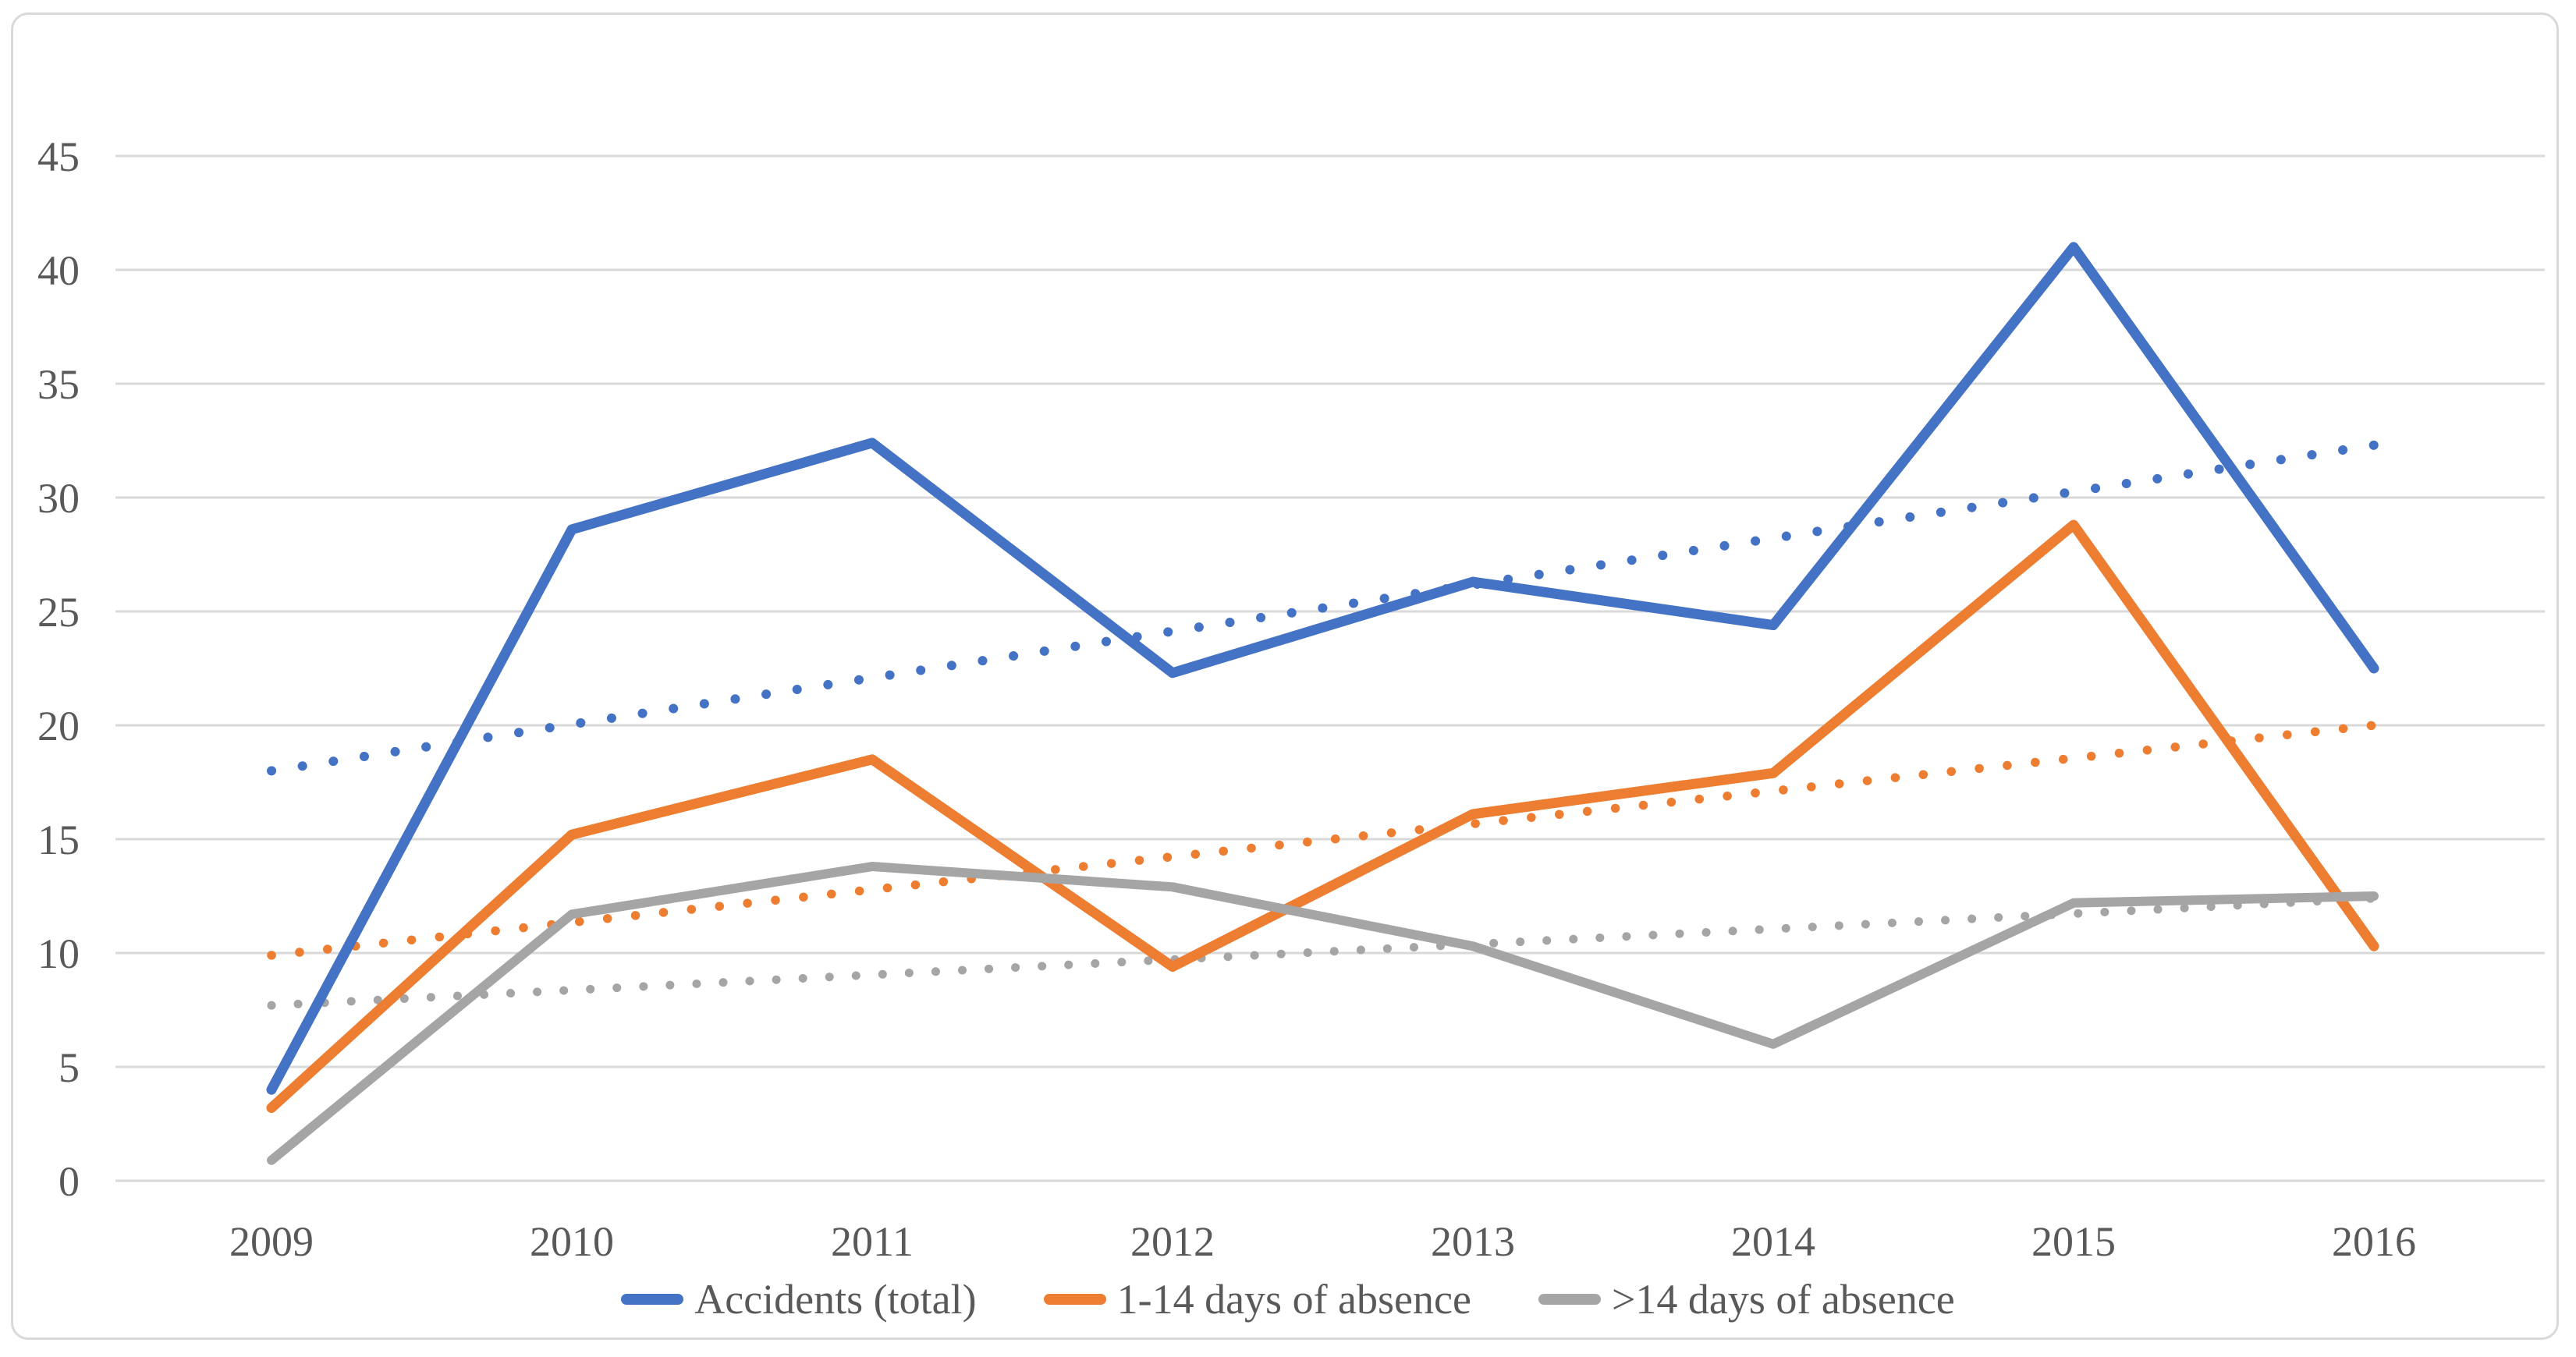 Image resolution: width=2576 pixels, height=1357 pixels. I want to click on x-axis-tick-label: 2015, so click(2073, 1241).